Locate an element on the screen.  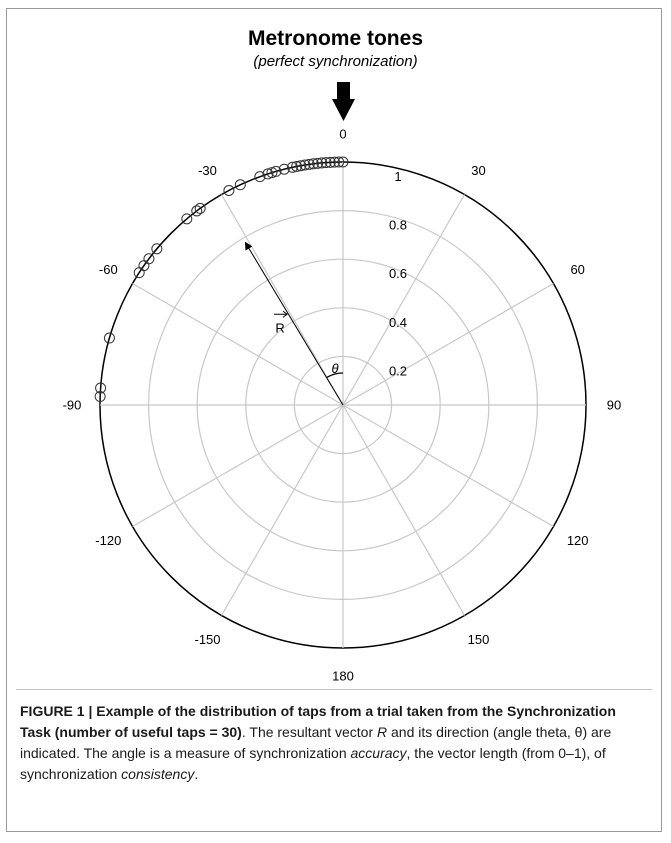
theta-arc is located at coordinates (335, 375).